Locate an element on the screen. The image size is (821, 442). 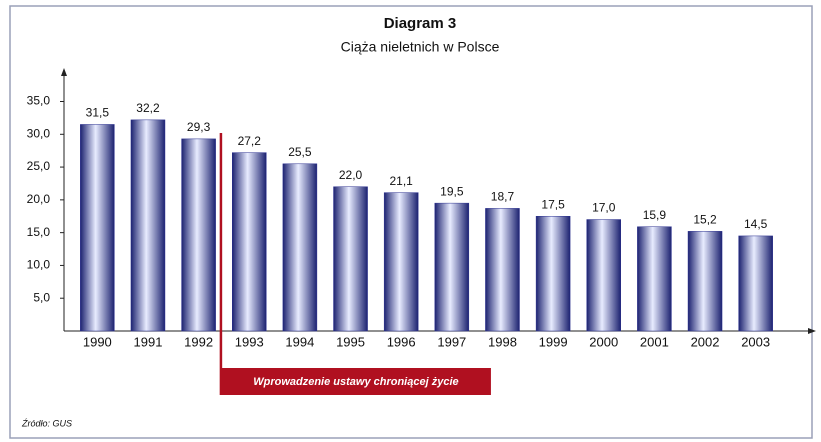
annotation-box is located at coordinates (355, 381).